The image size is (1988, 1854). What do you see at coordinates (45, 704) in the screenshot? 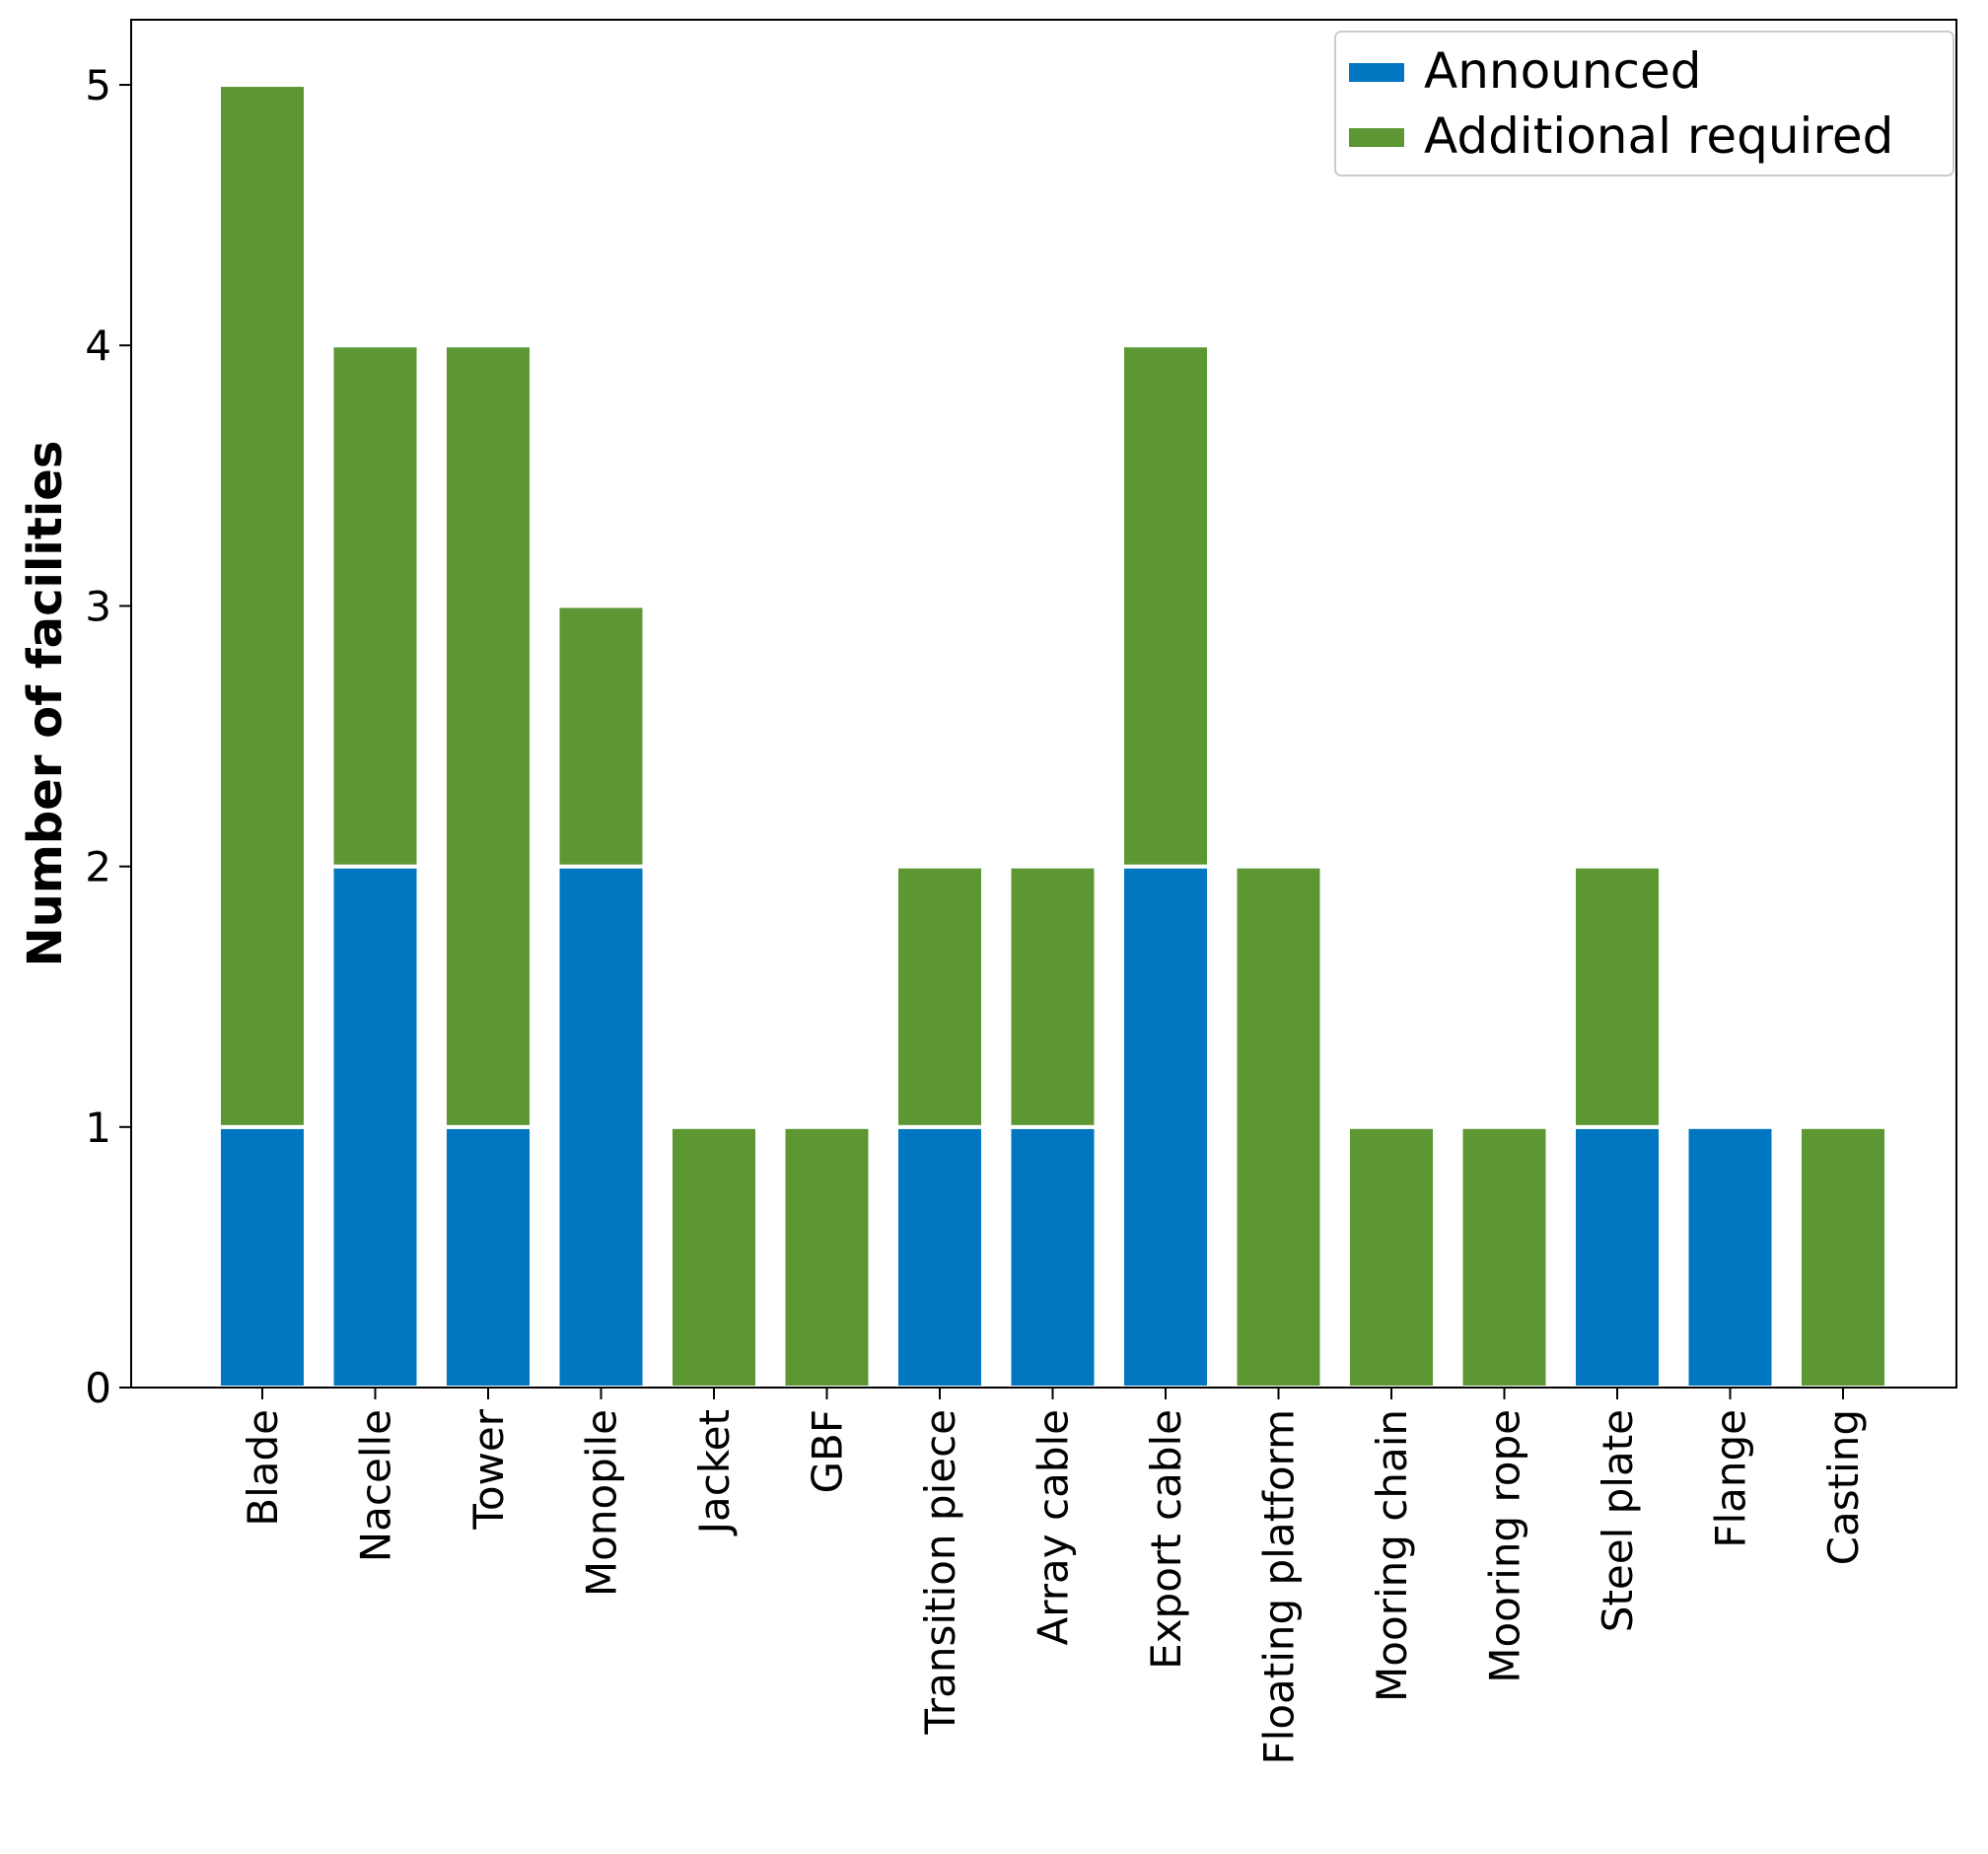
I see `y-axis-label: Number of facilities` at bounding box center [45, 704].